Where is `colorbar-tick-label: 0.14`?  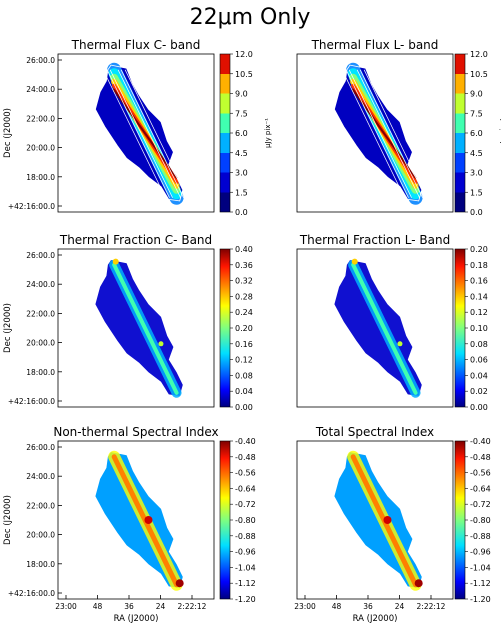
colorbar-tick-label: 0.14 is located at coordinates (479, 296).